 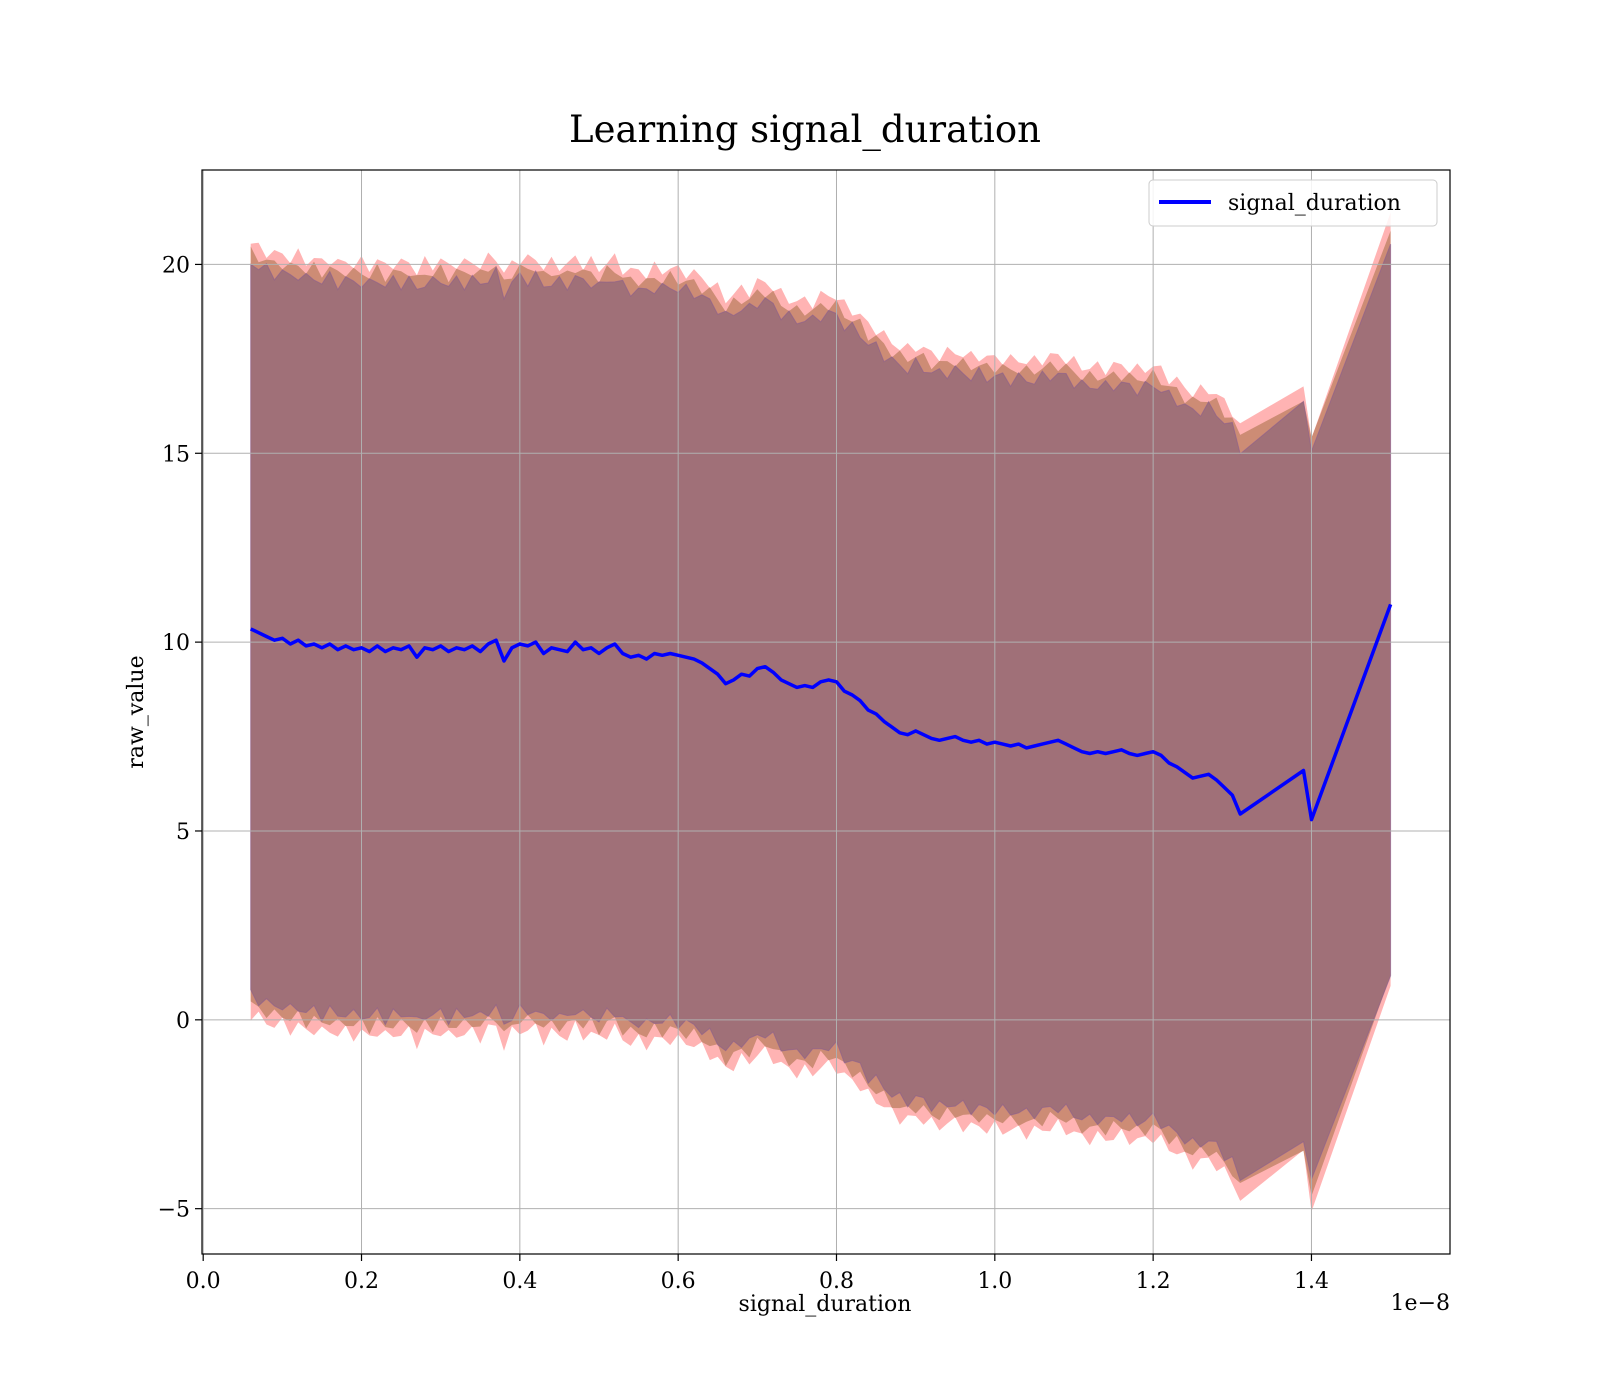 I want to click on x-tick-label-4: 0.8, so click(x=836, y=1281).